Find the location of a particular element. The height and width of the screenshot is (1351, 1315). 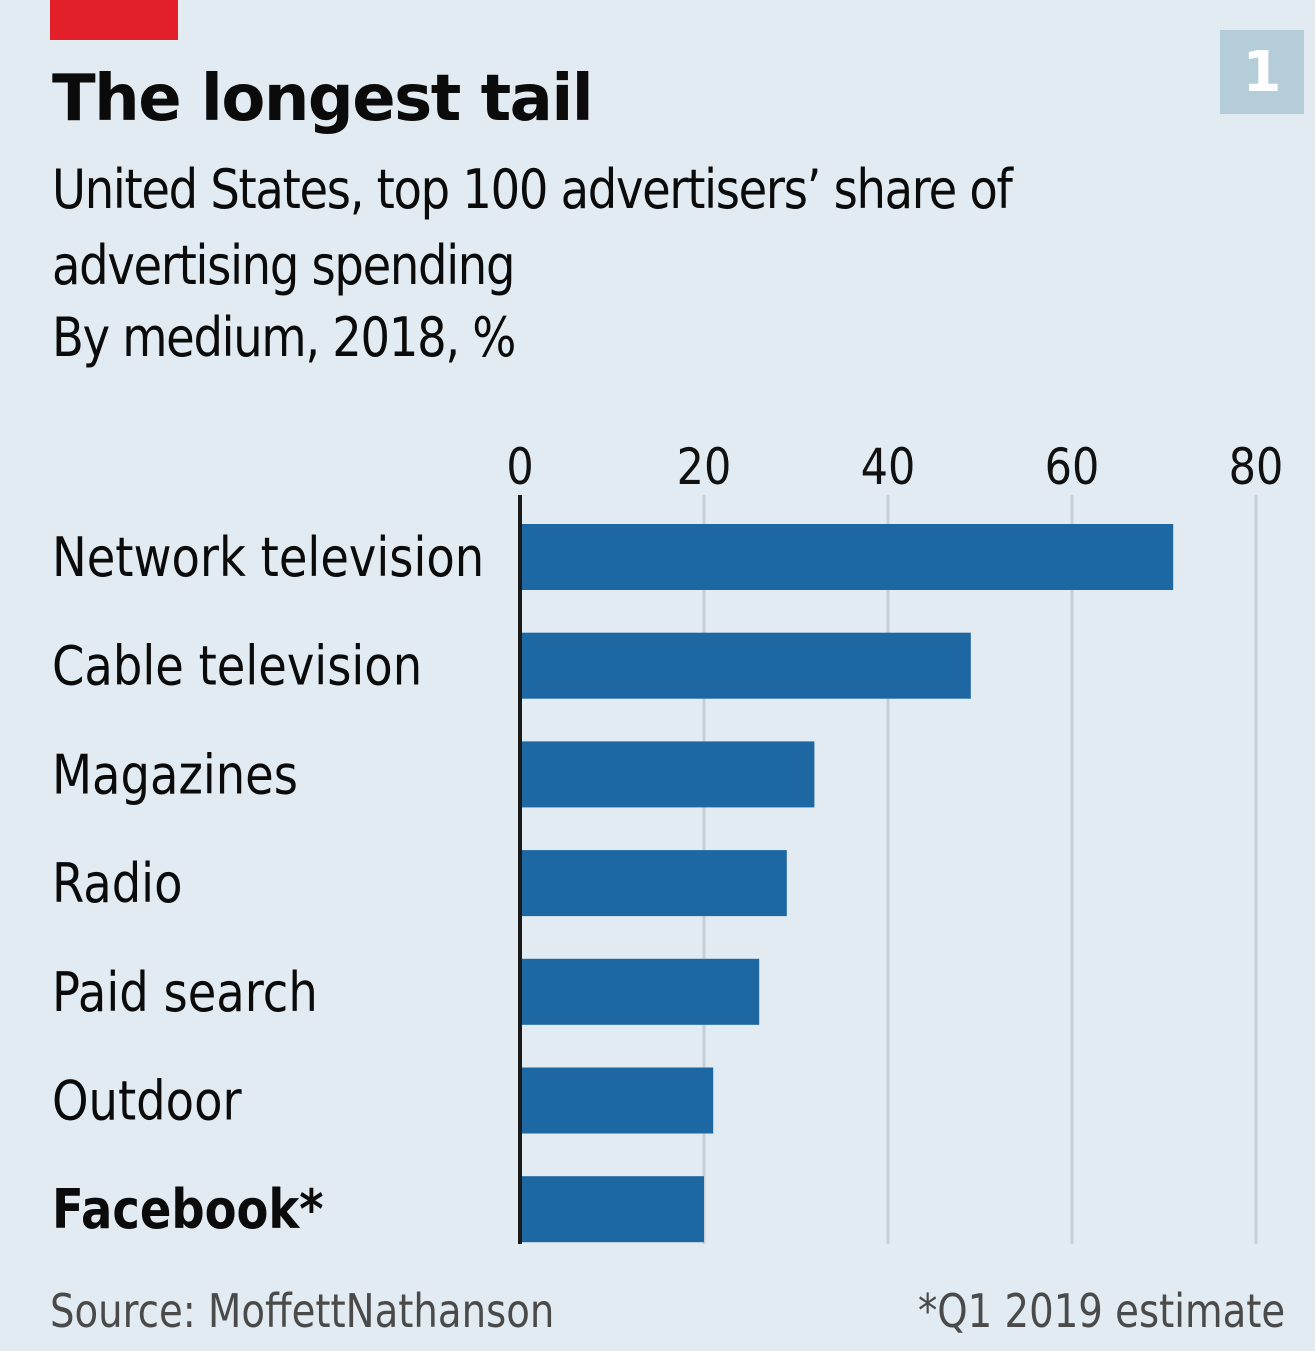

bar-radio is located at coordinates (653, 883).